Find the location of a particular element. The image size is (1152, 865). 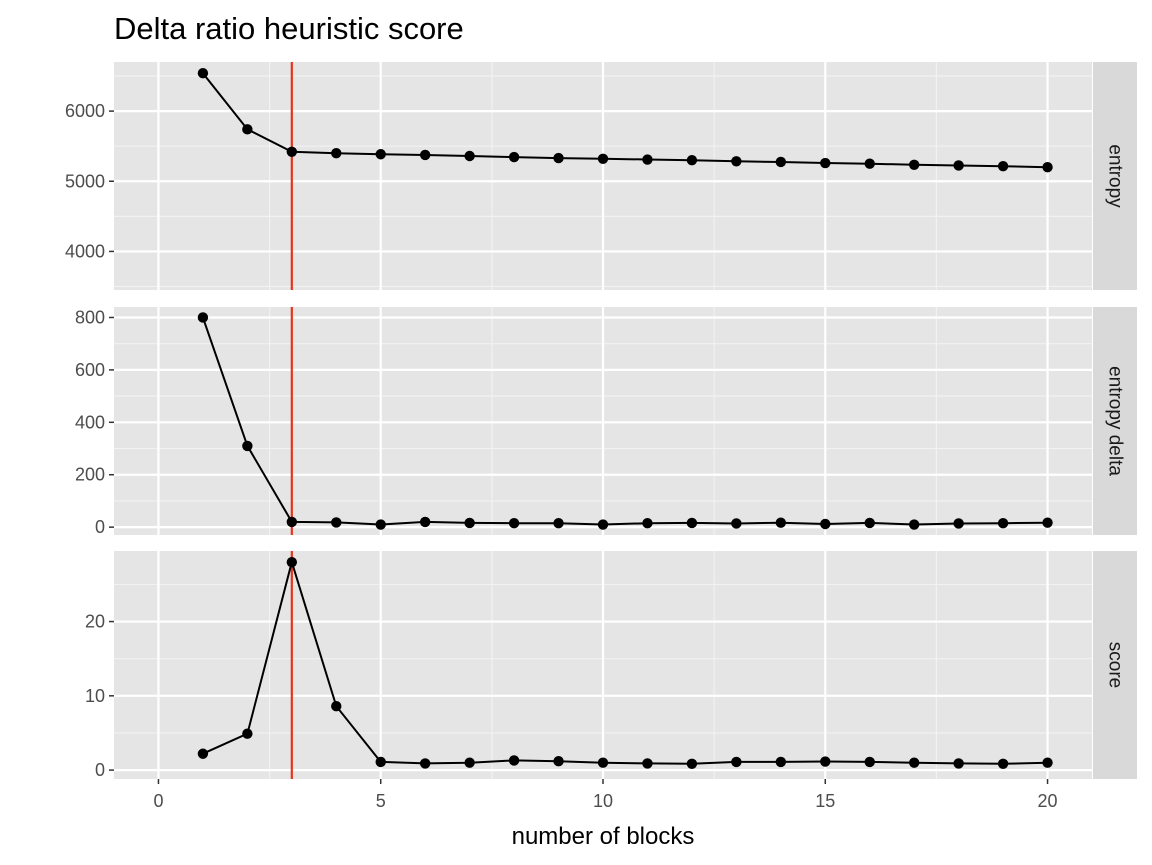

y-tick-label: 20 is located at coordinates (95, 622).